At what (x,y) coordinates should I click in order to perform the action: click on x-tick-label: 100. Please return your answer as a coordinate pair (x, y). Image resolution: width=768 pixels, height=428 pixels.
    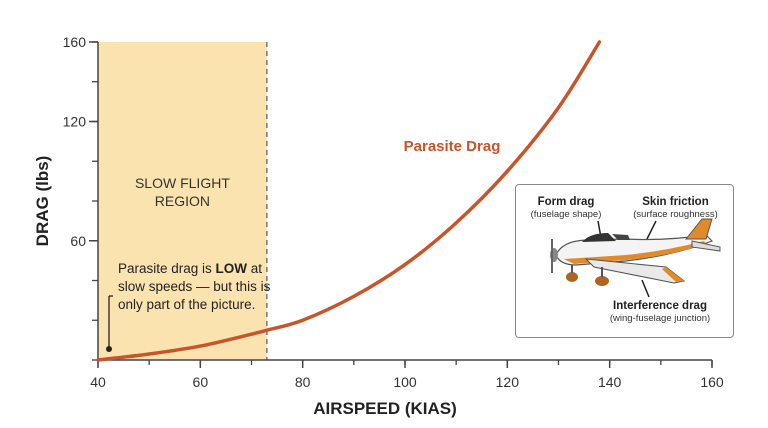
    Looking at the image, I should click on (405, 382).